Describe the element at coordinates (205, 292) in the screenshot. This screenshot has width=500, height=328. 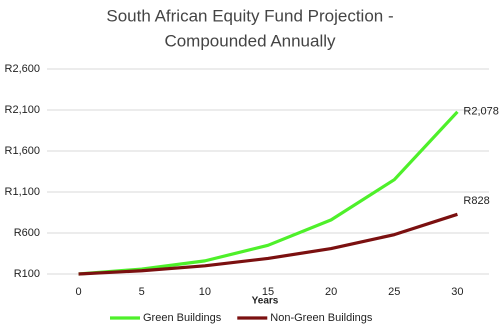
I see `x-tick-label: 10` at that location.